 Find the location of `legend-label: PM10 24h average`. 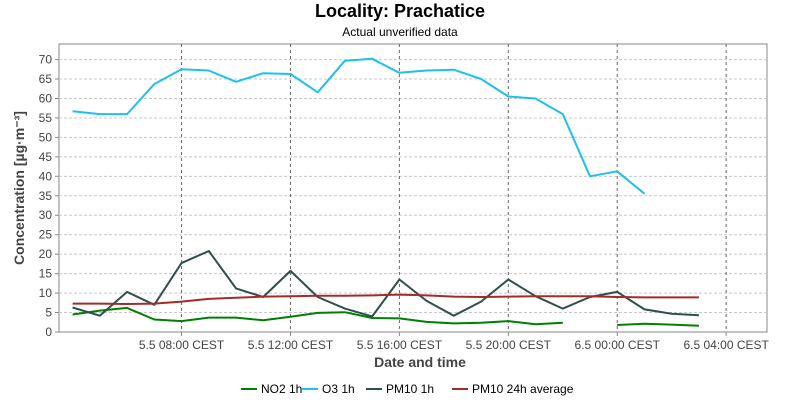

legend-label: PM10 24h average is located at coordinates (523, 389).